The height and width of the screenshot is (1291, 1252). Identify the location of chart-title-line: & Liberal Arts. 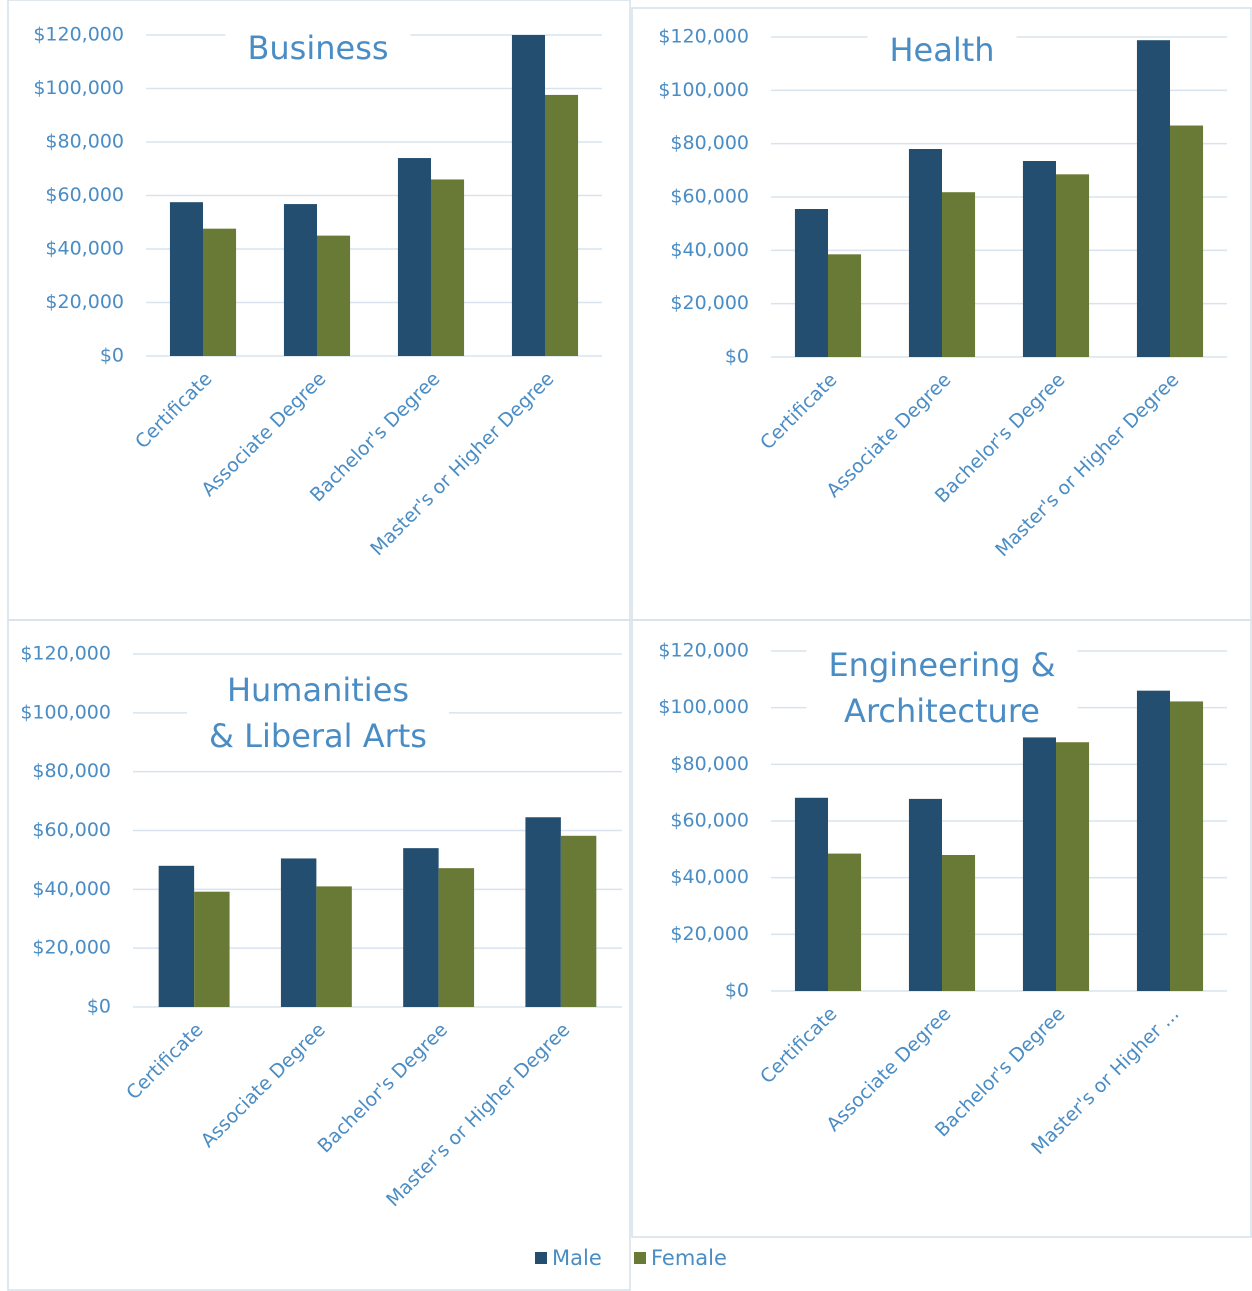
(318, 736).